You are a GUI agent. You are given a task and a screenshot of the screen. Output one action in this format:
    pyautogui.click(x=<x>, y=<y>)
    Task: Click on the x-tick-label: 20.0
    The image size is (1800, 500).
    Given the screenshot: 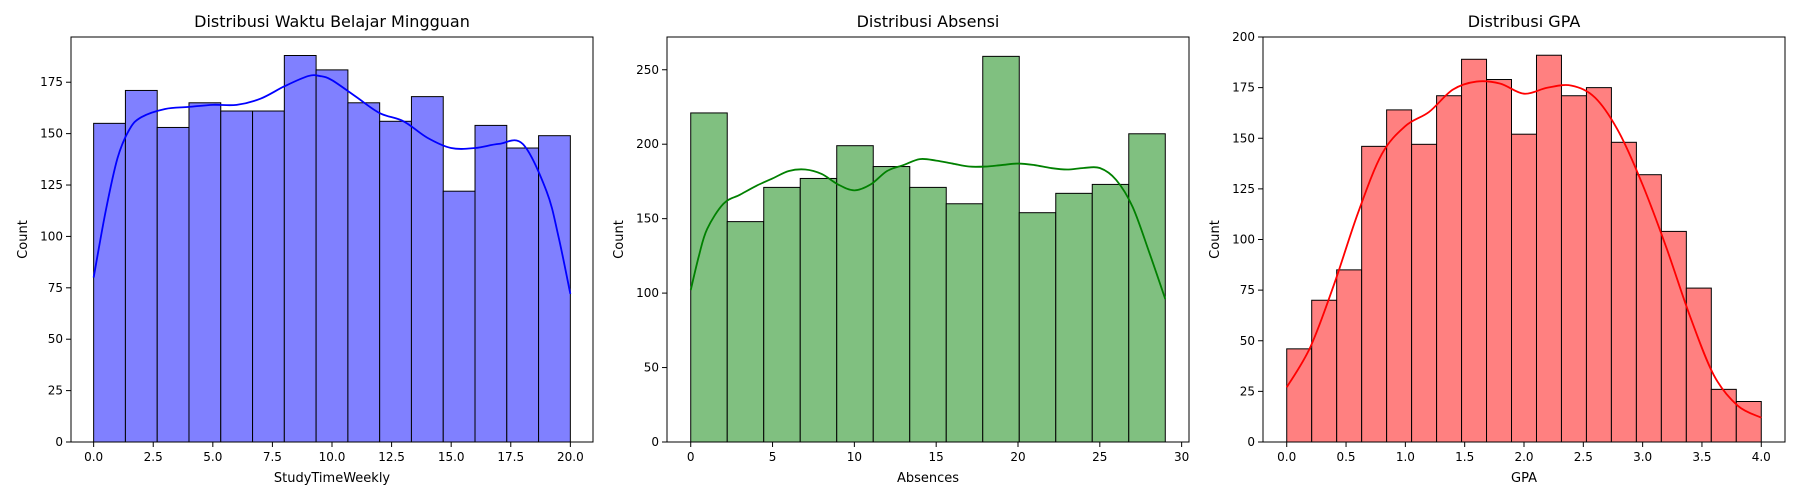 What is the action you would take?
    pyautogui.click(x=570, y=457)
    